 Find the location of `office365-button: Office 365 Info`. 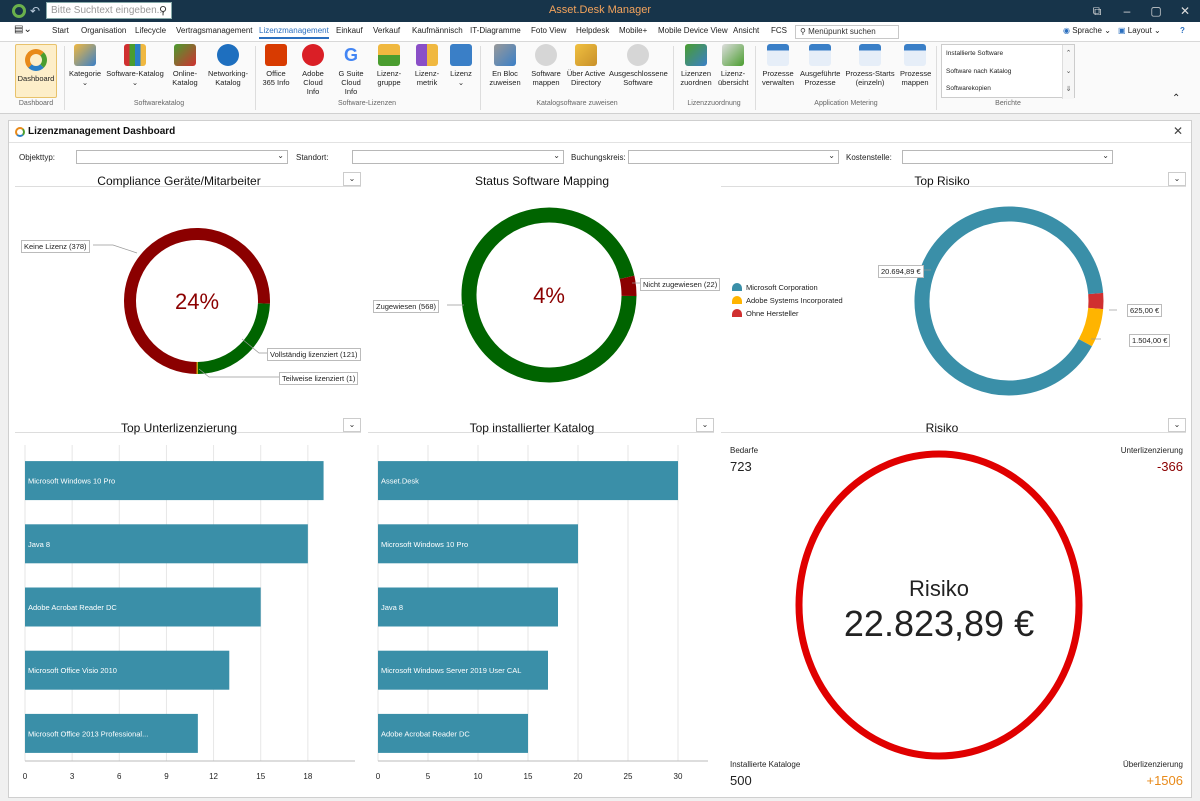

office365-button: Office 365 Info is located at coordinates (276, 65).